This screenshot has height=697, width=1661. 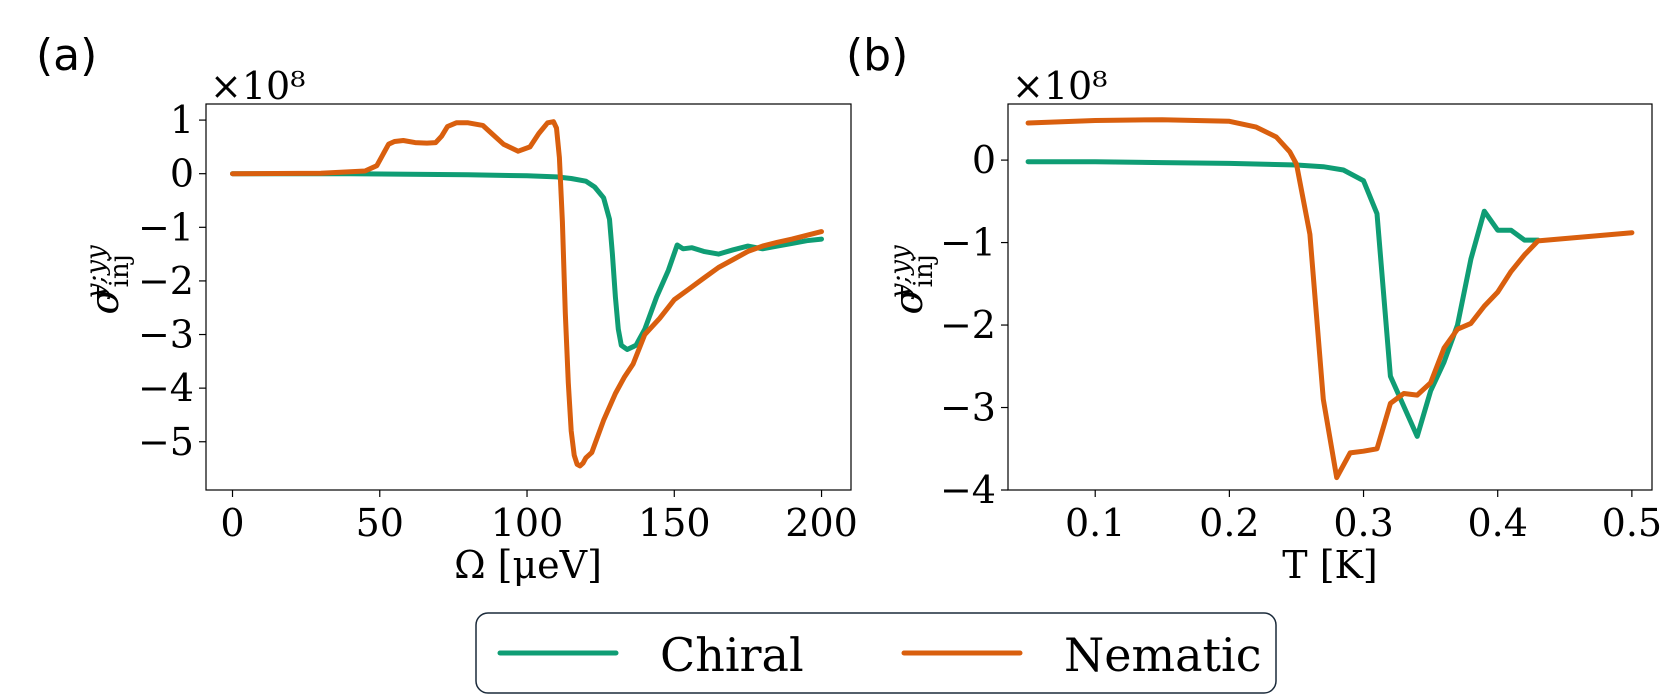 I want to click on panel-b-y-axis-label: σinjy;yy, so click(x=912, y=280).